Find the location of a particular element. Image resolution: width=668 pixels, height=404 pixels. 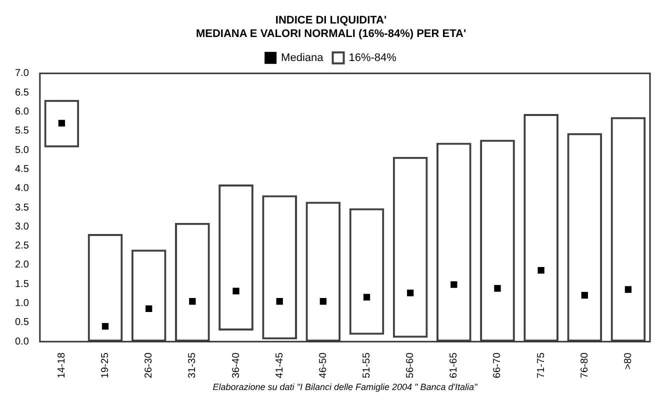

text: Elaborazione su dati "I Bilanci delle Famiglie 2004 " Banca d'Italia" is located at coordinates (345, 387).